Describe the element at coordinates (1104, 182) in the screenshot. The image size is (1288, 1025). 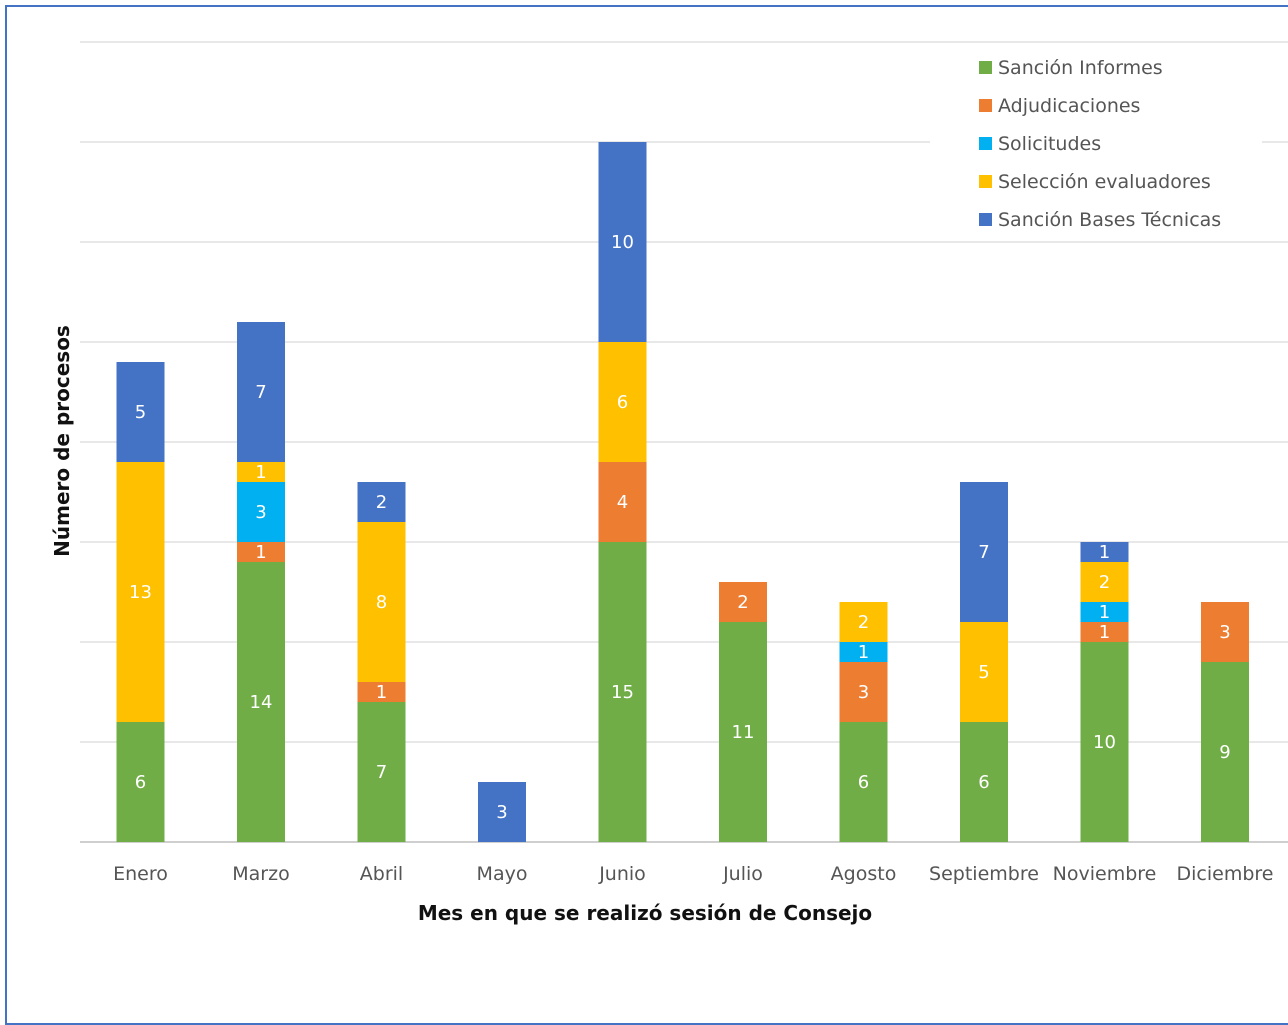
I see `legend-label: Selección evaluadores` at that location.